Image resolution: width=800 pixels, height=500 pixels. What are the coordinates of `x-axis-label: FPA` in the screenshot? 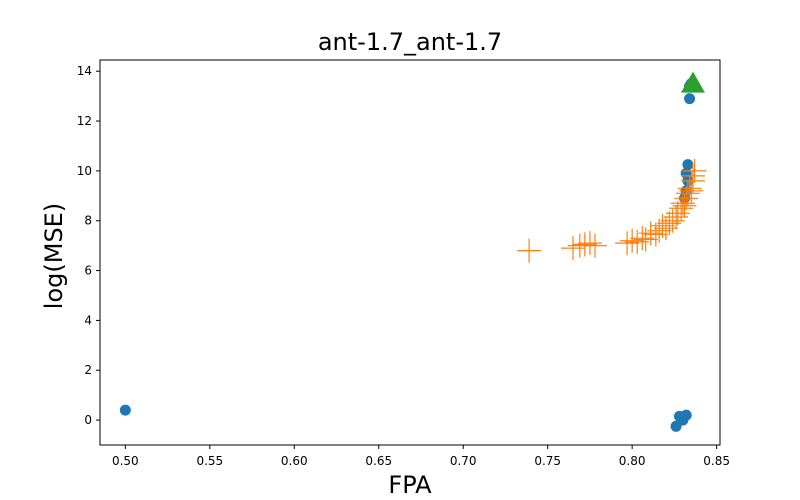 It's located at (410, 485).